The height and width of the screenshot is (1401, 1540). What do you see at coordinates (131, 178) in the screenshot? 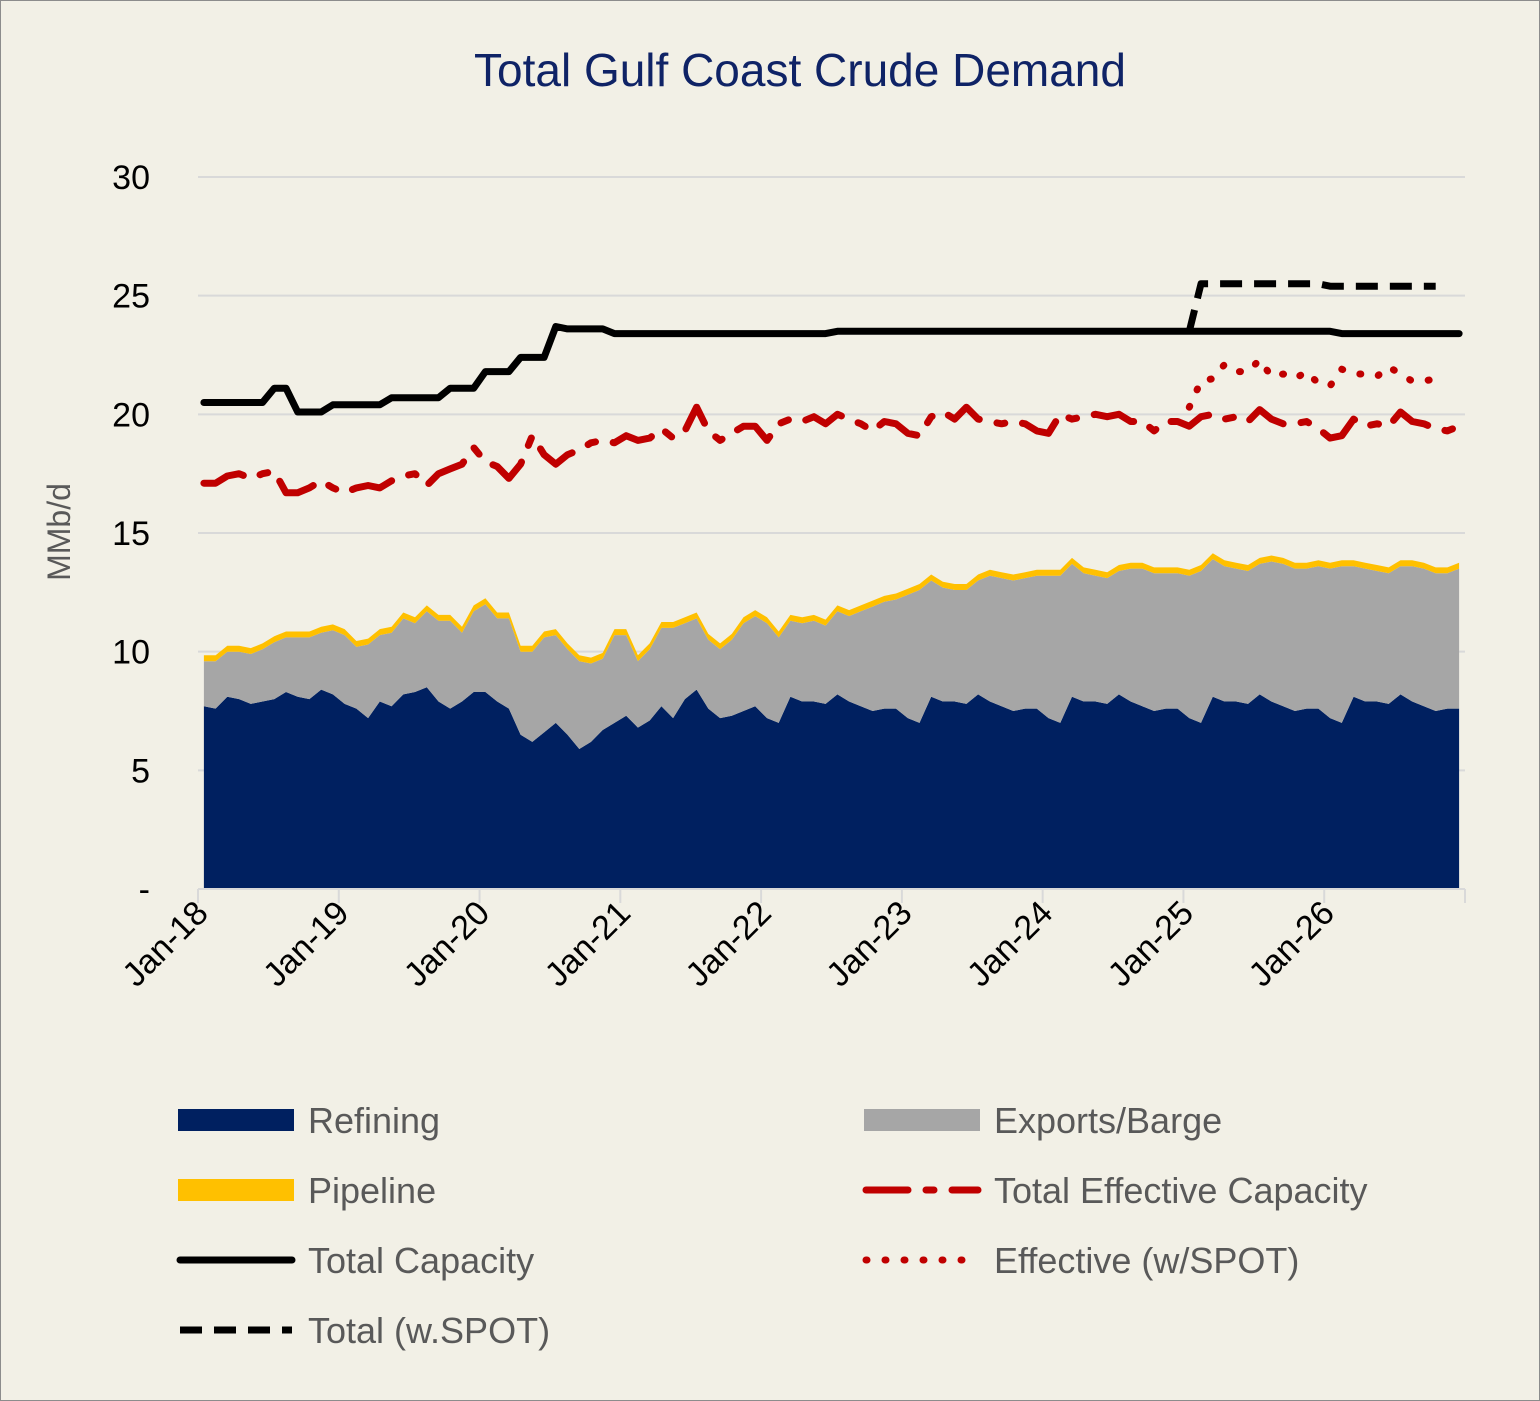
I see `y-tick-label: 30` at bounding box center [131, 178].